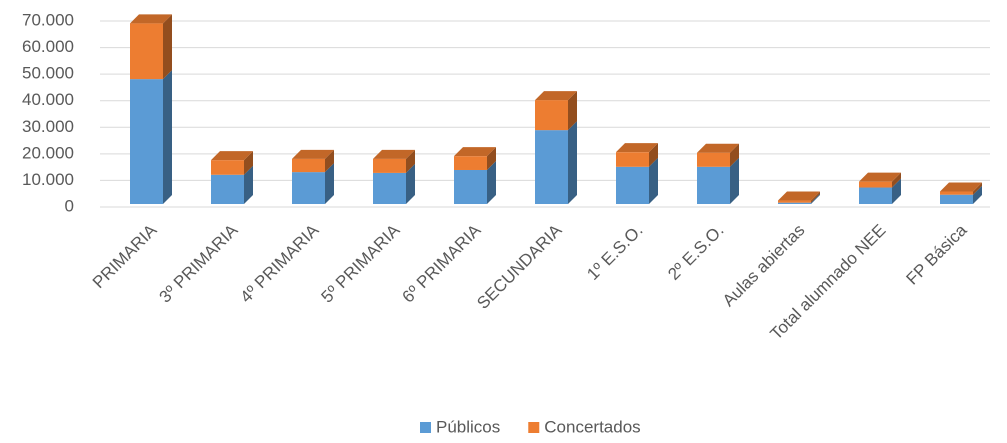 The width and height of the screenshot is (1007, 443). Describe the element at coordinates (764, 266) in the screenshot. I see `x-tick-label: Aulas abiertas` at that location.